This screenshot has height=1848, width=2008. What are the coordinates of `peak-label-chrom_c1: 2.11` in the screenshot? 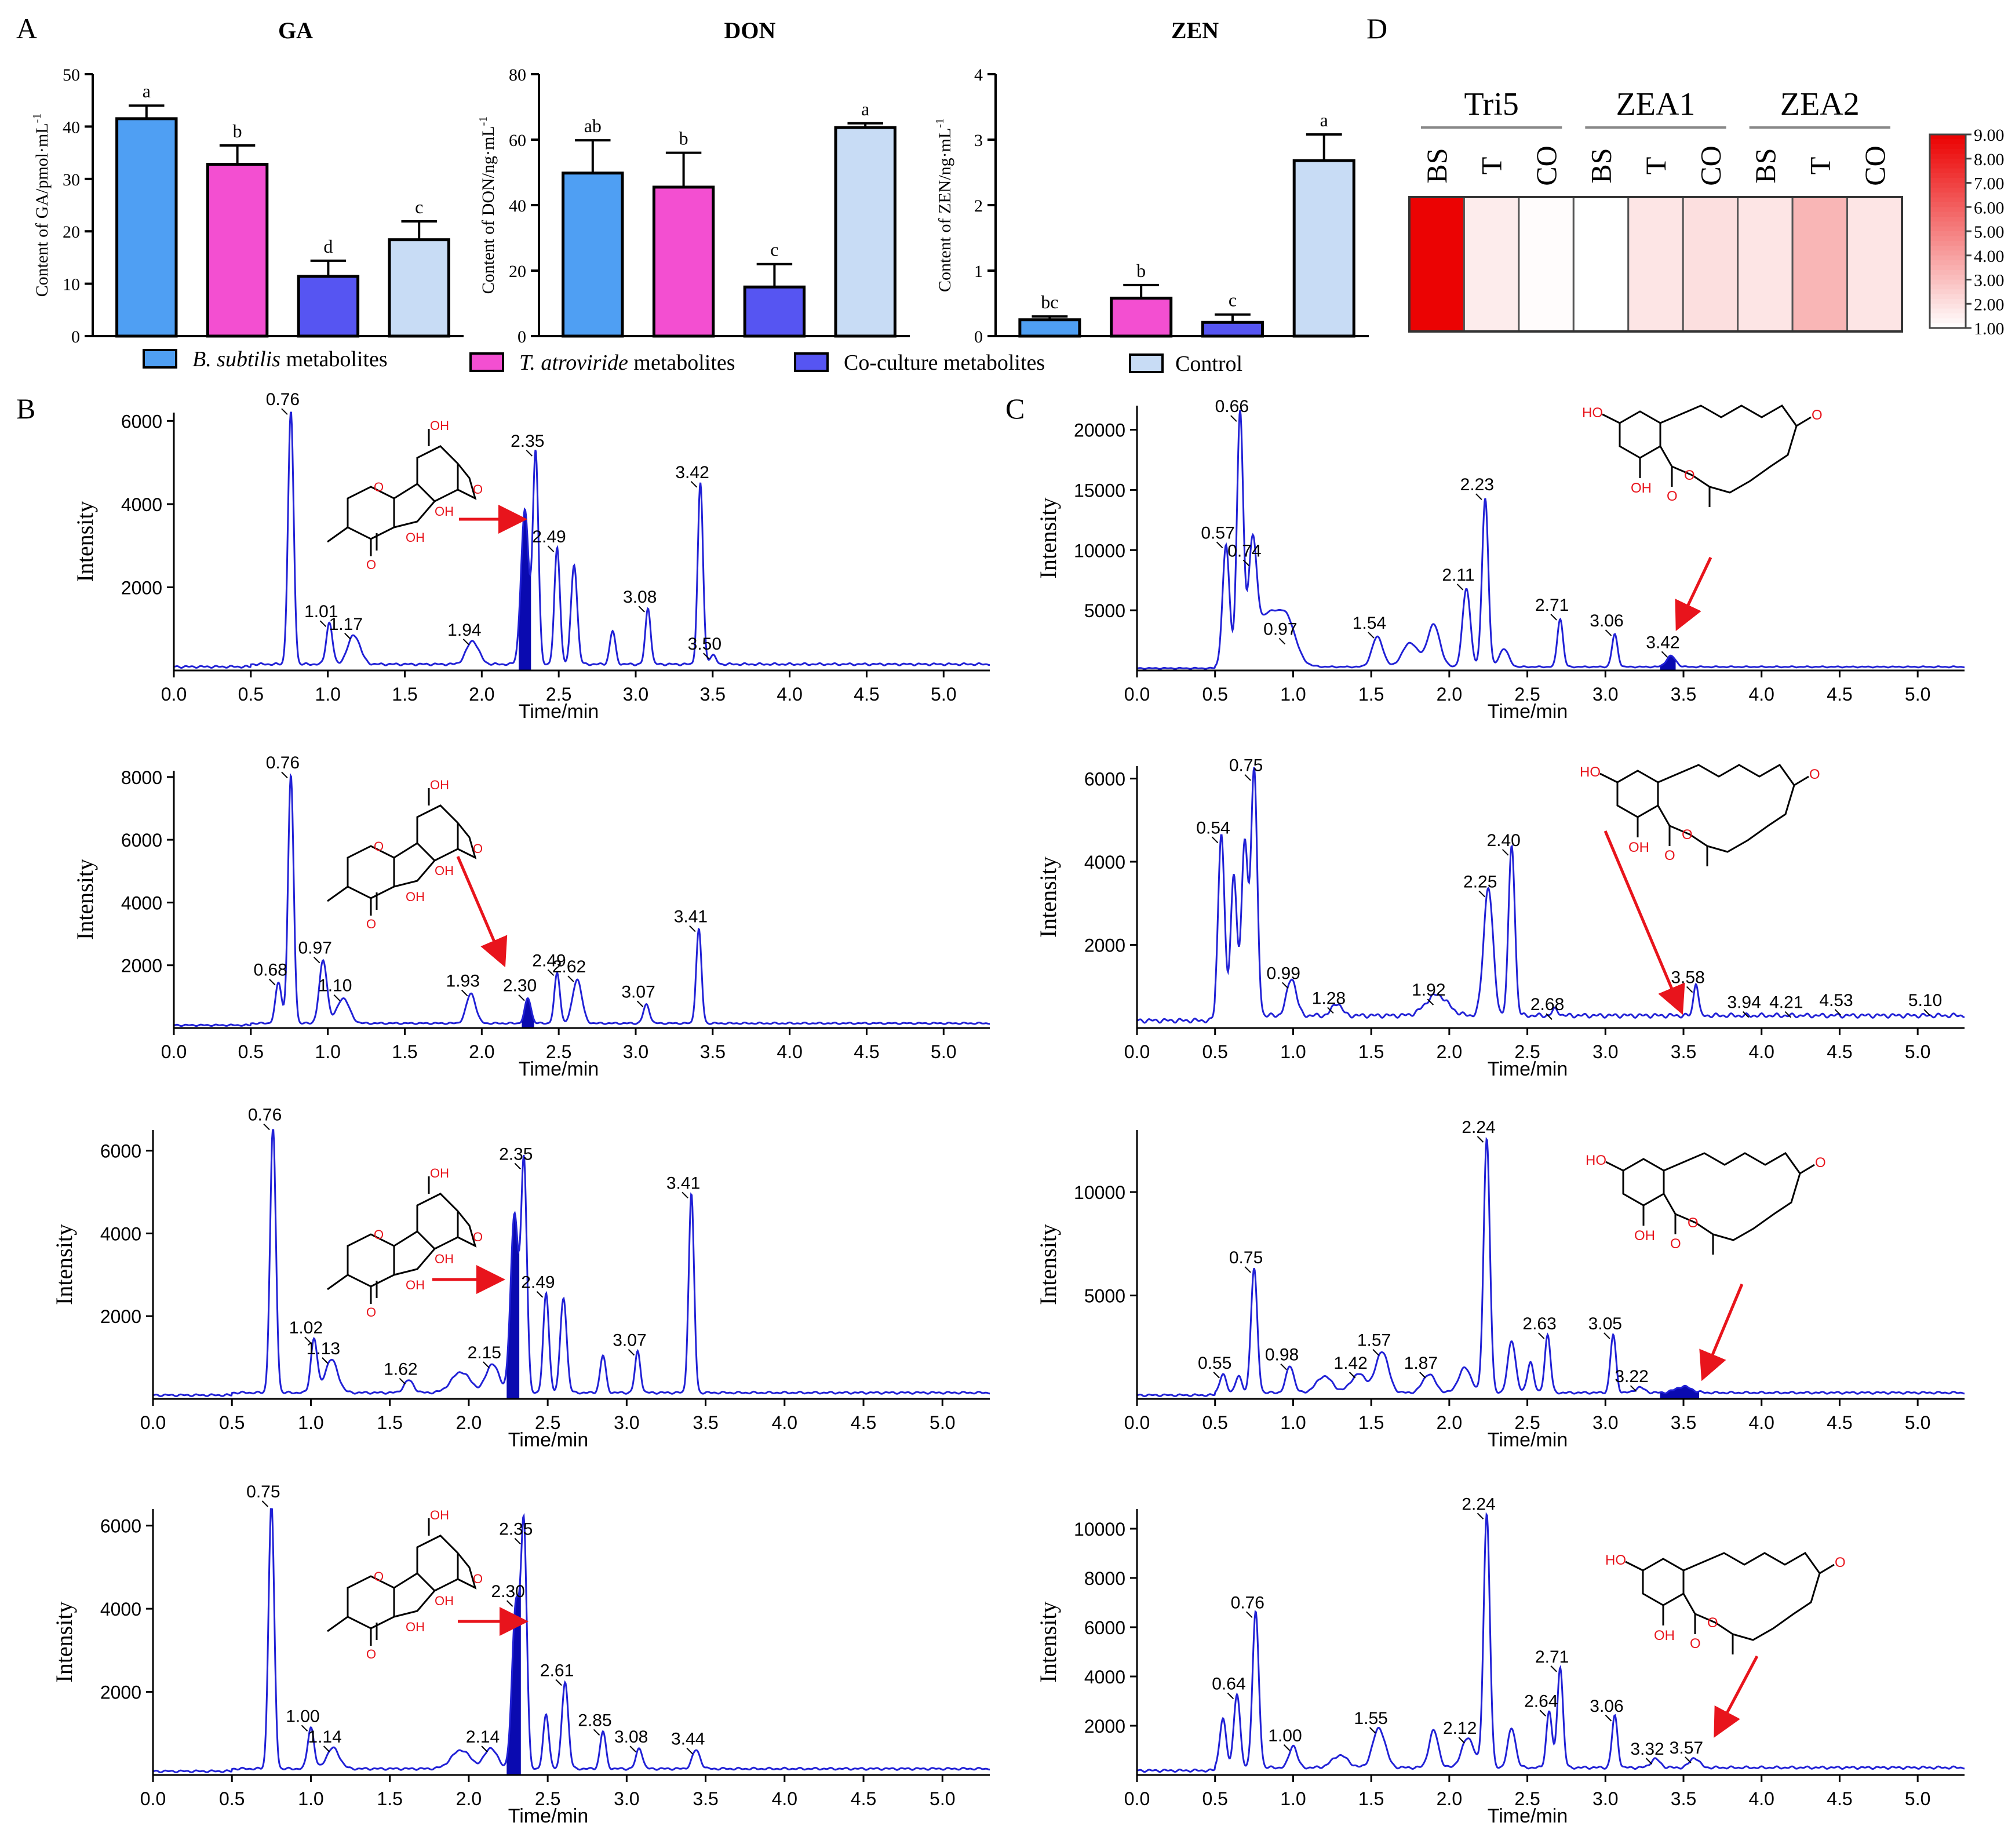 It's located at (1458, 575).